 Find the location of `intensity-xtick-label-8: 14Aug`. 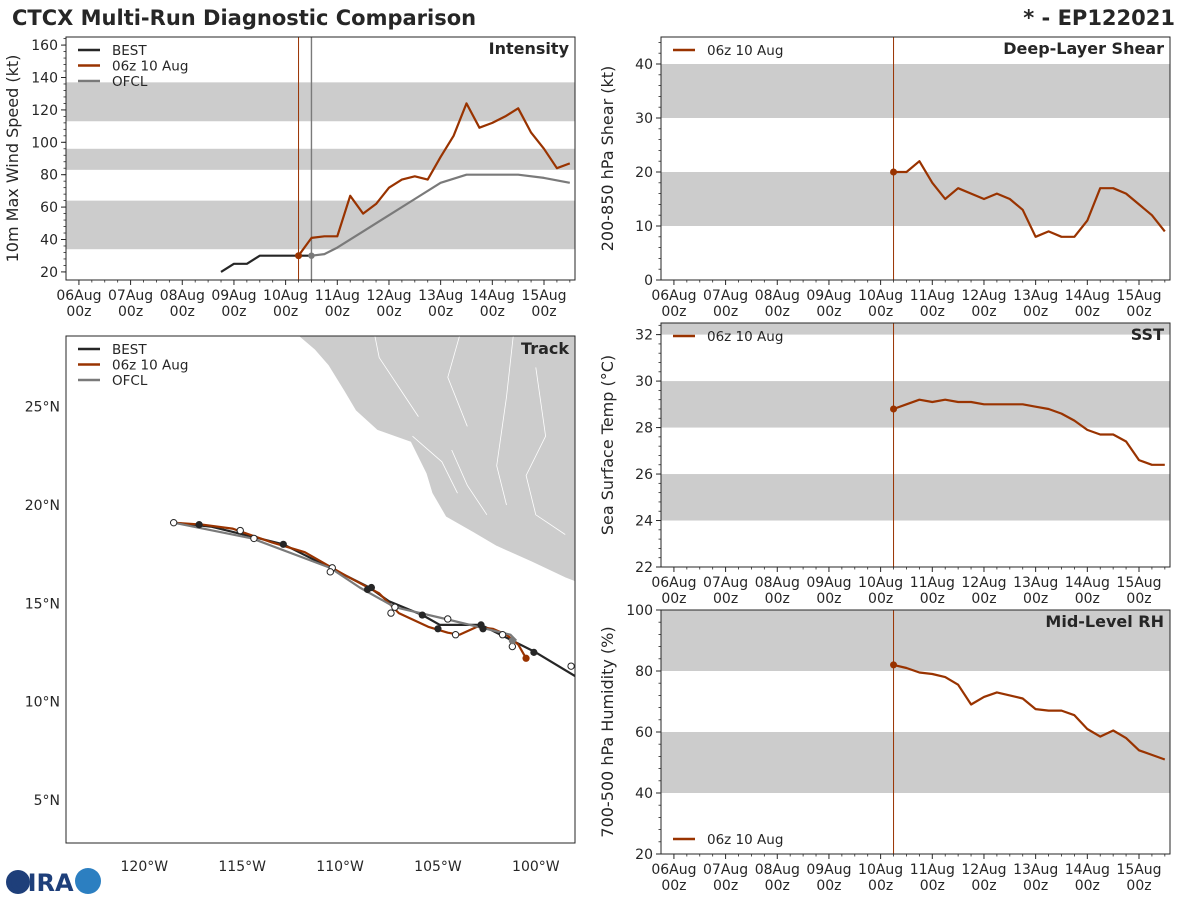

intensity-xtick-label-8: 14Aug is located at coordinates (492, 296).